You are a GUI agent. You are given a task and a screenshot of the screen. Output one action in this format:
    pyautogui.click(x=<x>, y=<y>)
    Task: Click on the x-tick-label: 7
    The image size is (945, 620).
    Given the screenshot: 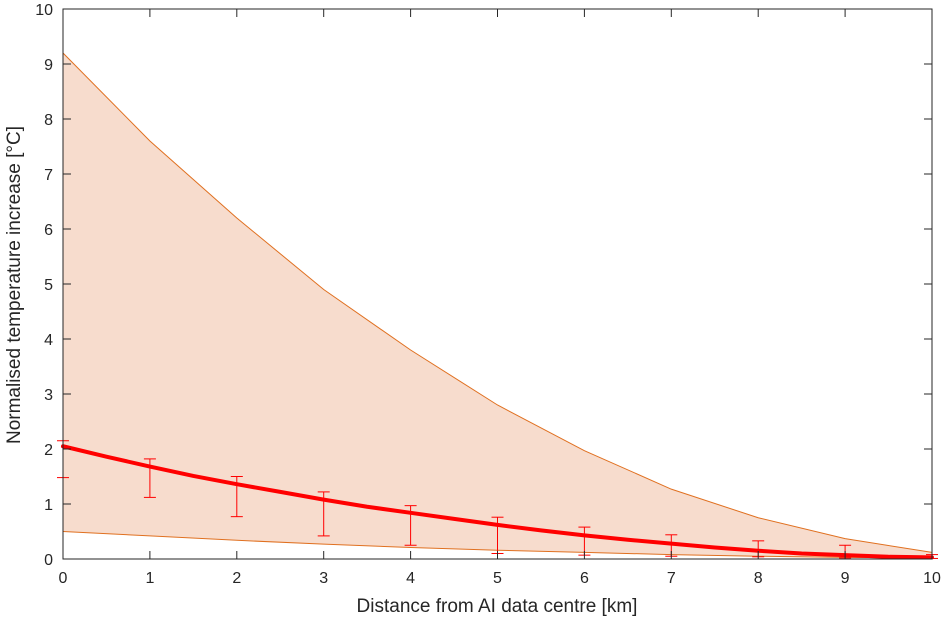 What is the action you would take?
    pyautogui.click(x=671, y=578)
    